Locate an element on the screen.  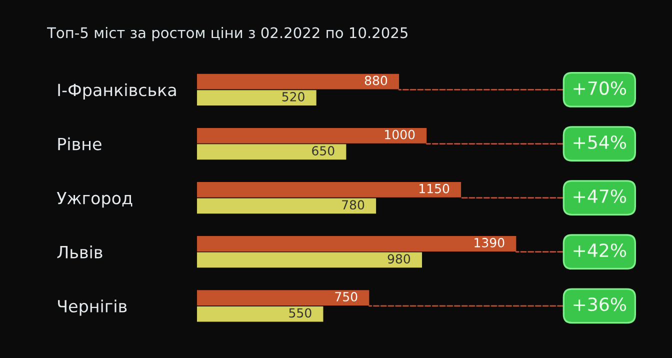
text: +47% is located at coordinates (600, 196).